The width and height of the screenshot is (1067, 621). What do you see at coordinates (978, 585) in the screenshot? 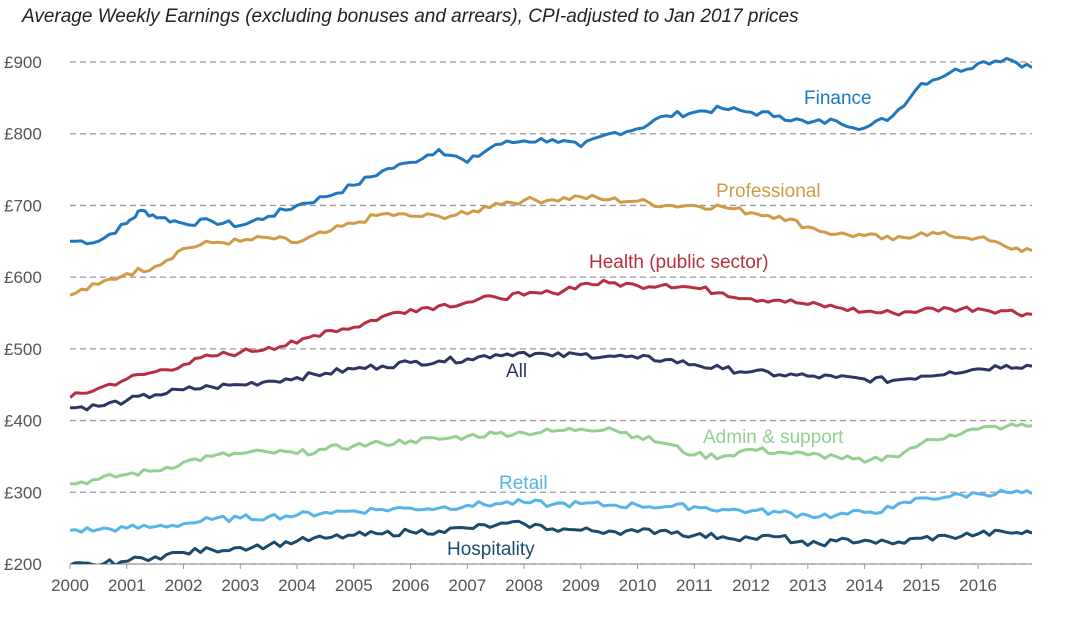
I see `x-tick-label: 2016` at bounding box center [978, 585].